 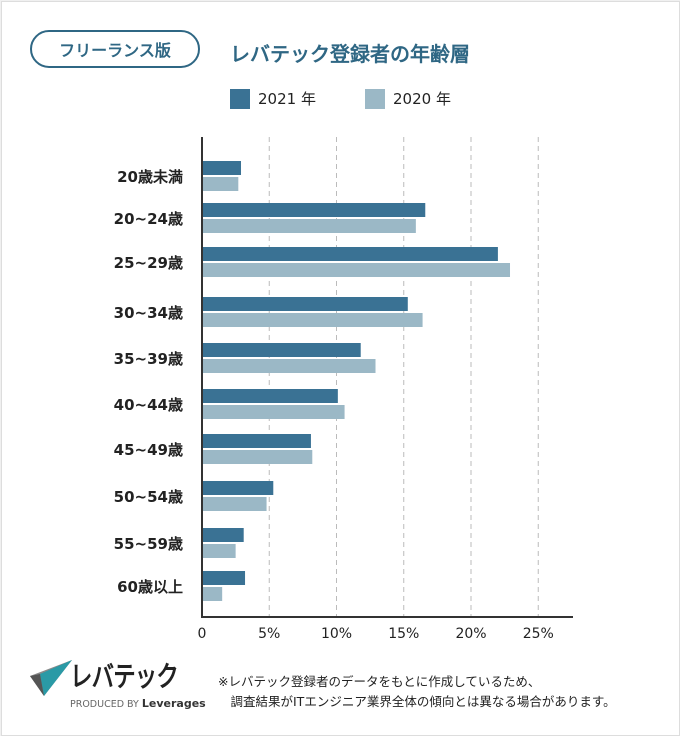 What do you see at coordinates (336, 634) in the screenshot?
I see `x-tick-label: 10%` at bounding box center [336, 634].